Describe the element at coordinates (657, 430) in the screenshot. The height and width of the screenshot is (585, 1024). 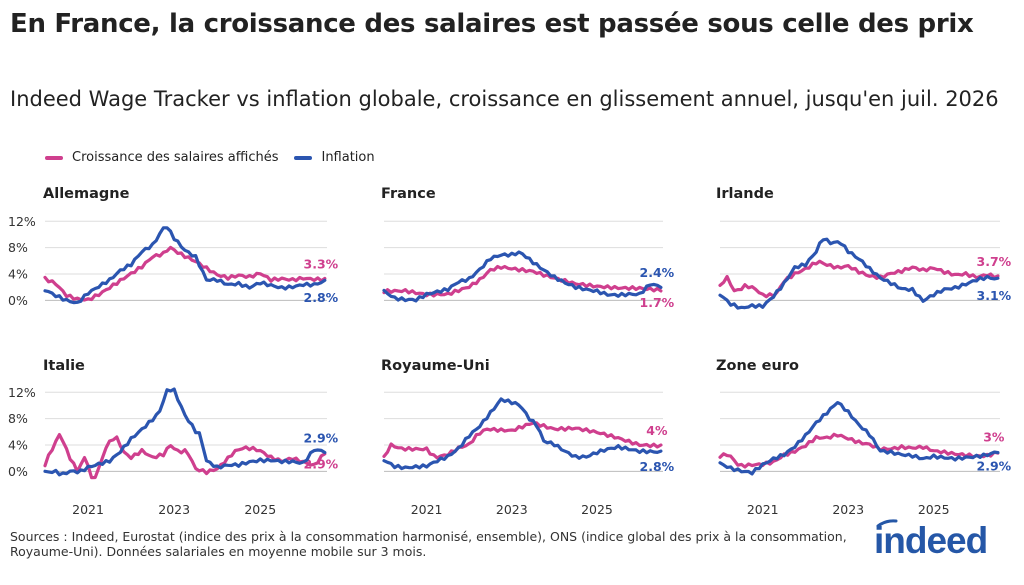
I see `end-label-royaume-uni-wages: 4%` at that location.